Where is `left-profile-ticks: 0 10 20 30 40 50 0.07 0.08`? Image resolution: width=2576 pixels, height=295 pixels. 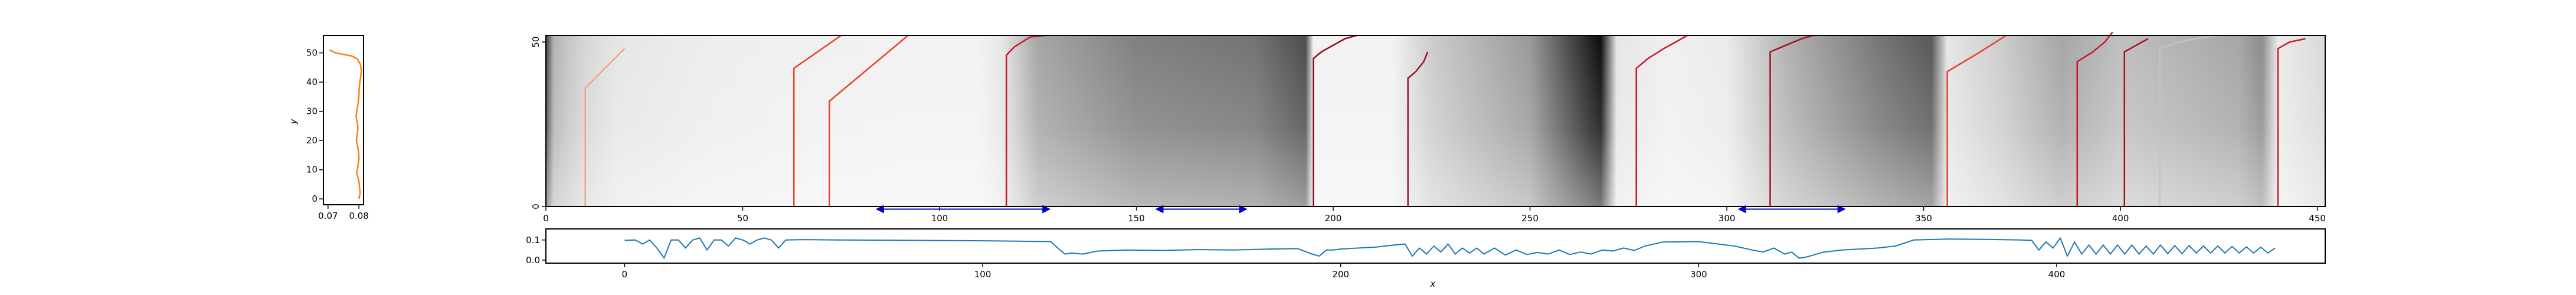
left-profile-ticks: 0 10 20 30 40 50 0.07 0.08 is located at coordinates (337, 134).